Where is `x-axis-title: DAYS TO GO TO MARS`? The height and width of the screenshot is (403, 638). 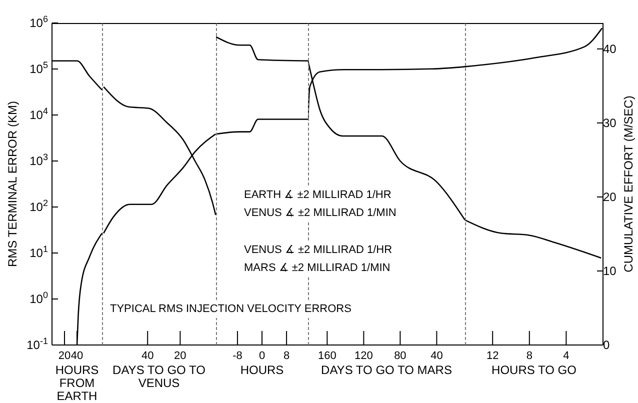 x-axis-title: DAYS TO GO TO MARS is located at coordinates (386, 370).